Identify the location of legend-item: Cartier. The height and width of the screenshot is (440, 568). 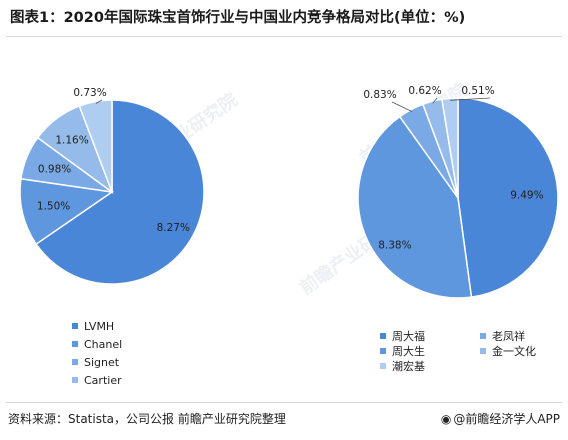
(97, 380).